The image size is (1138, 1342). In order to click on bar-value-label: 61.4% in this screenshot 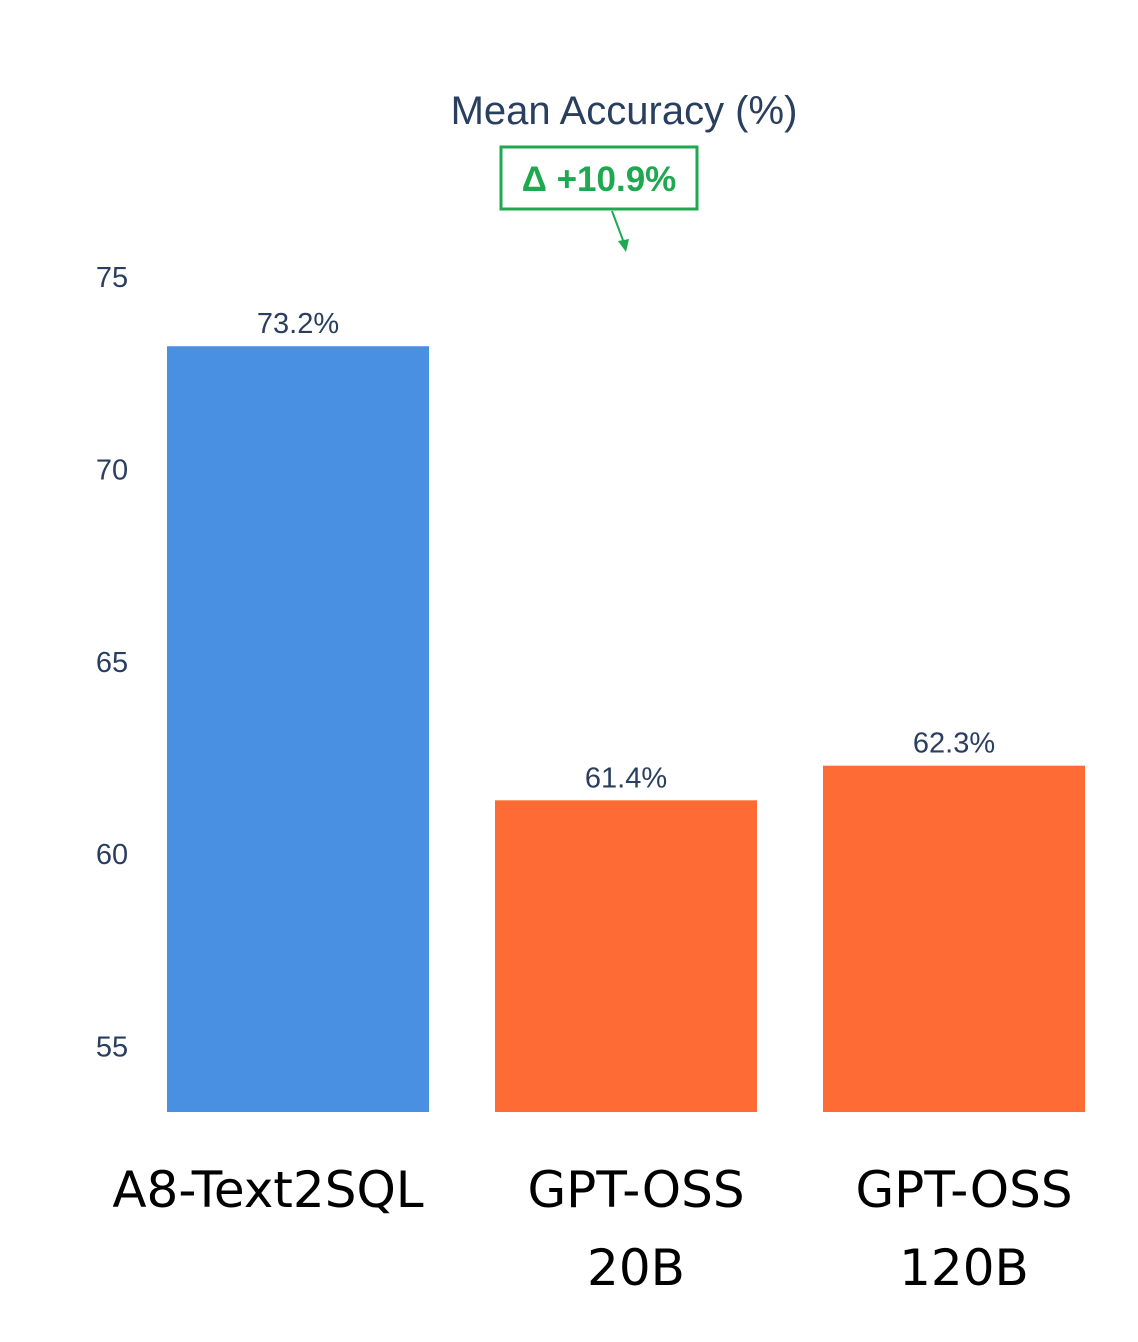, I will do `click(626, 778)`.